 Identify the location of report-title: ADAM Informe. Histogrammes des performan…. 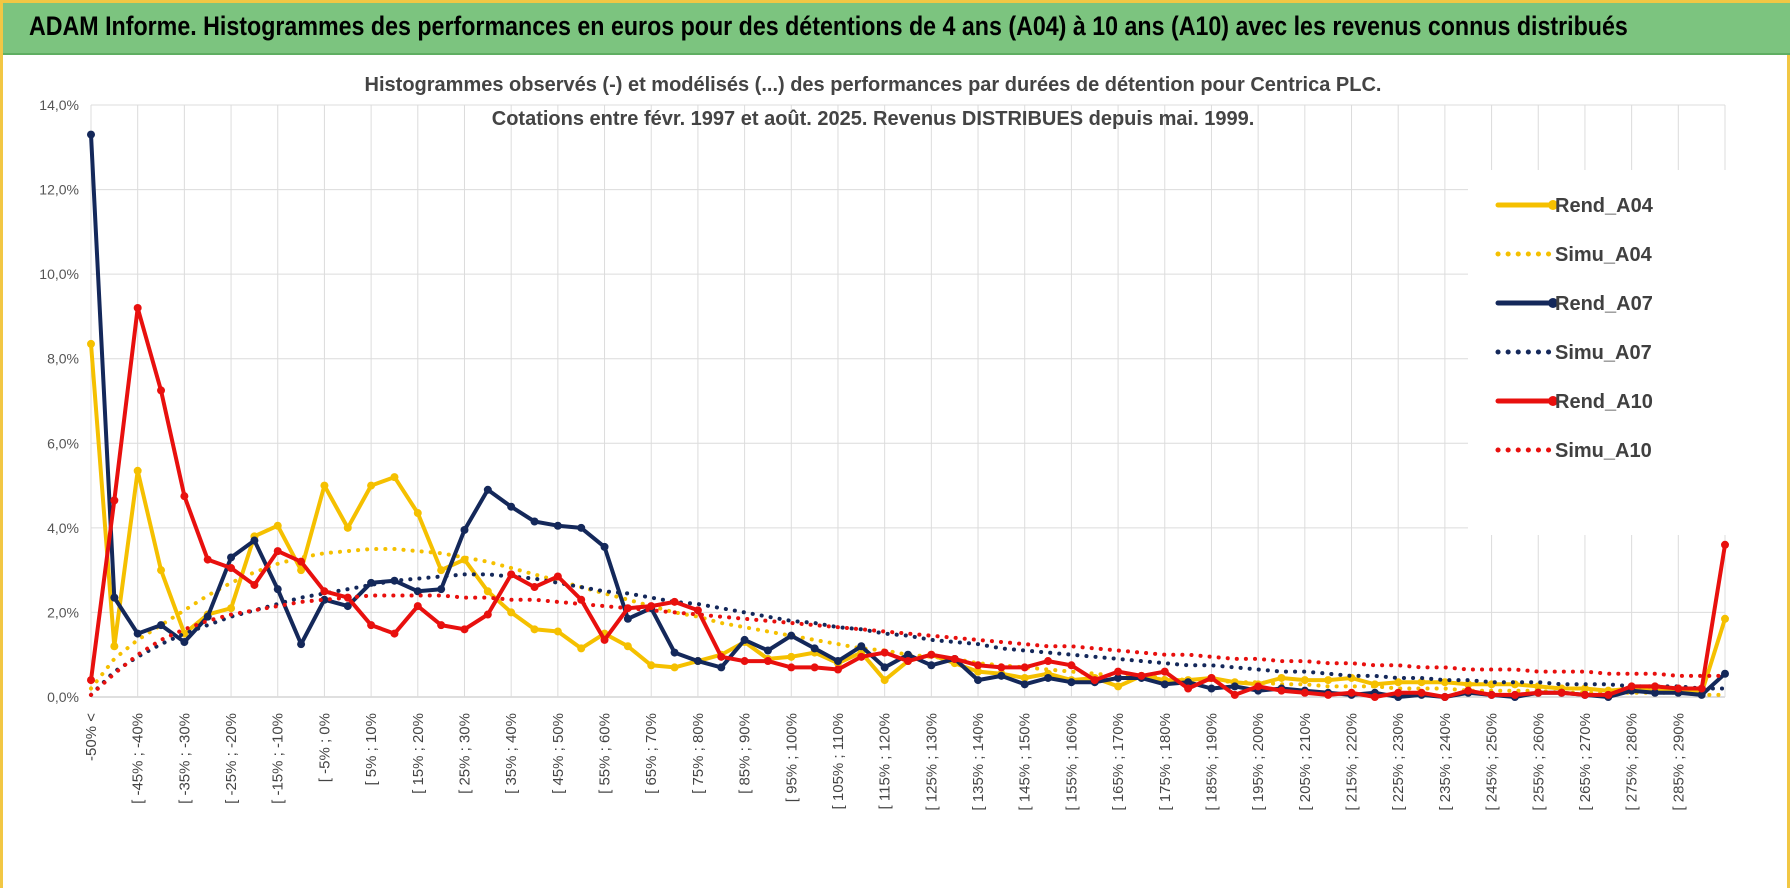
(828, 26).